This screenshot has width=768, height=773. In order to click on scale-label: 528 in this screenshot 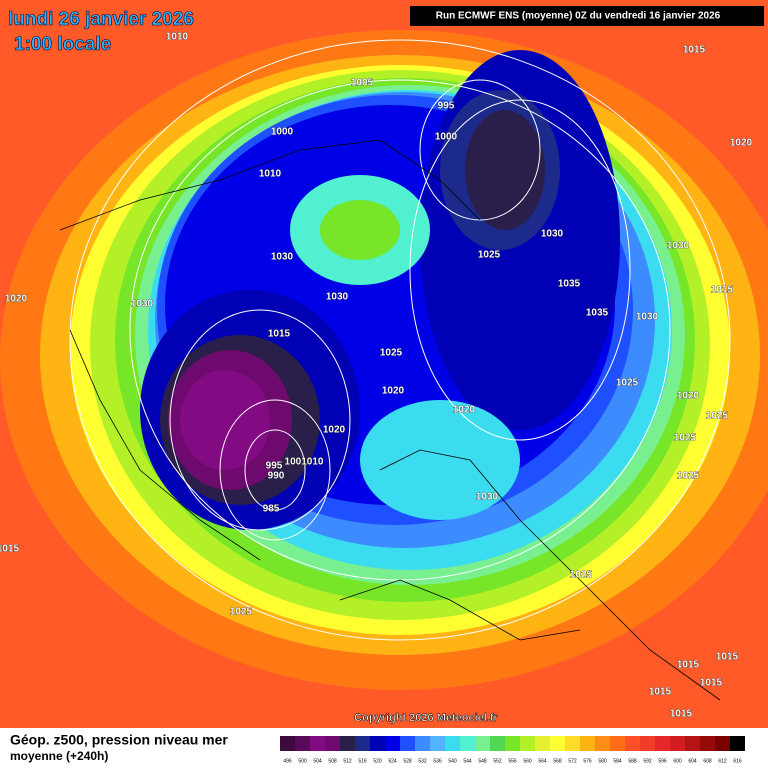, I will do `click(407, 761)`.